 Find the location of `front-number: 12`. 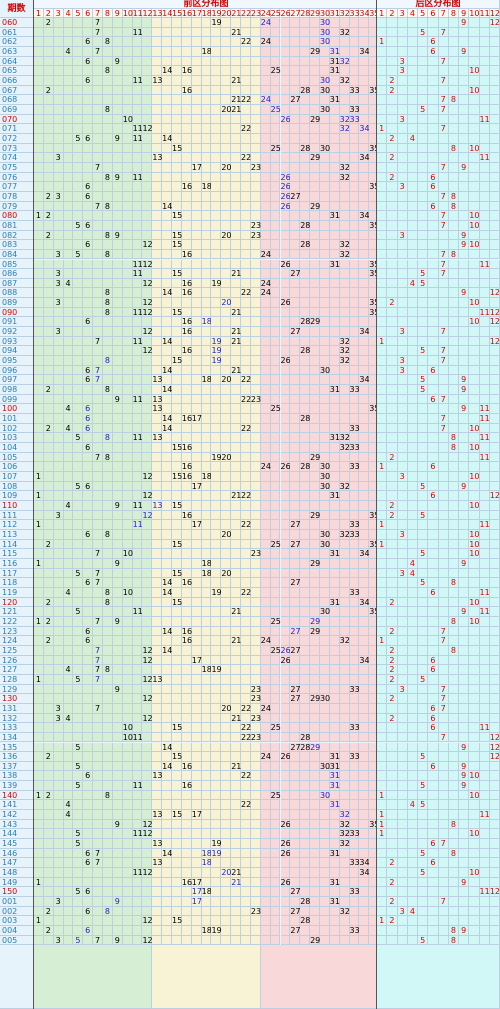

front-number: 12 is located at coordinates (147, 496).